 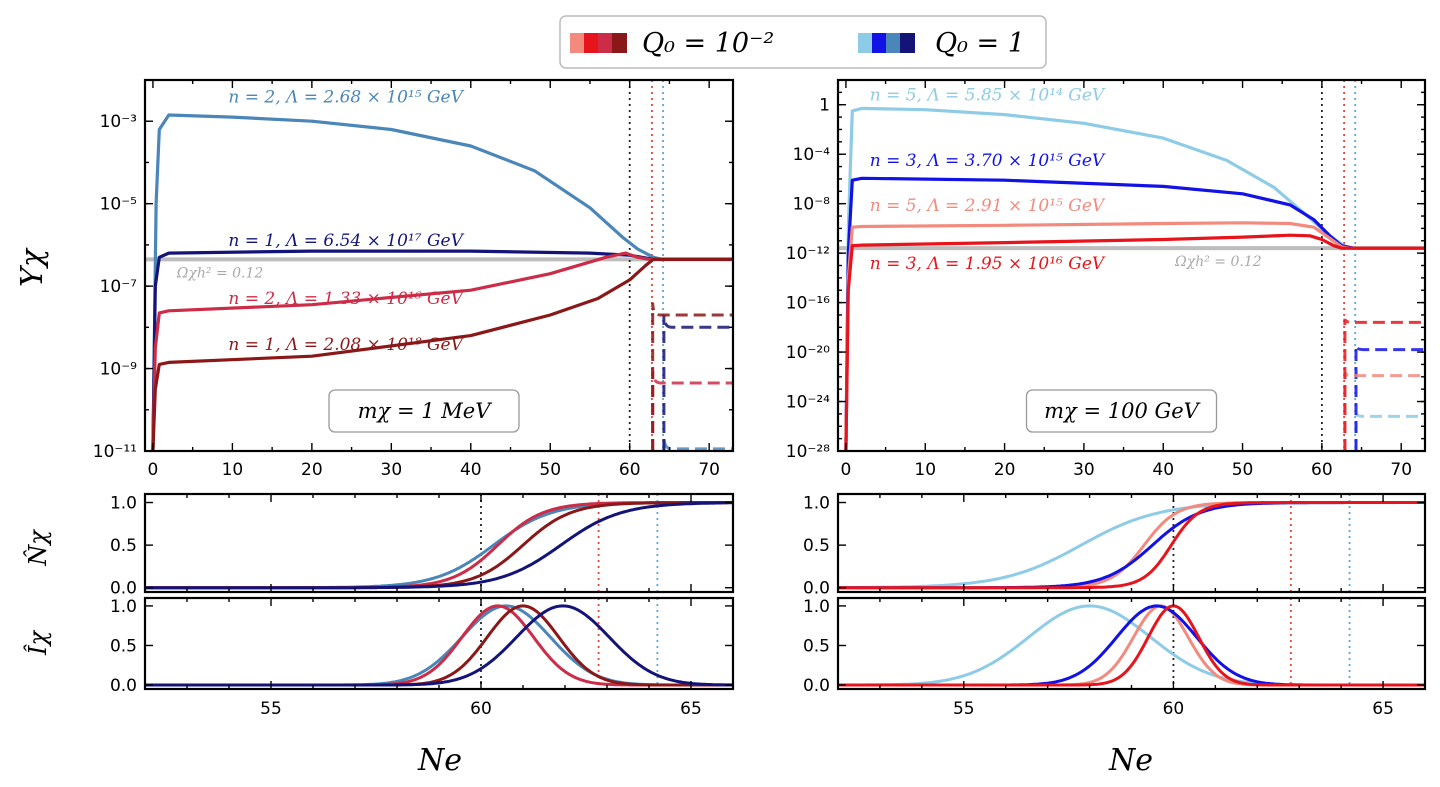 I want to click on axes-frame, so click(x=439, y=643).